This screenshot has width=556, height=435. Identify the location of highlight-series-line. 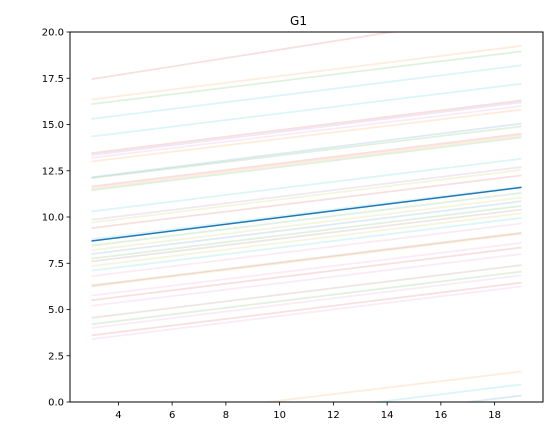
(306, 214).